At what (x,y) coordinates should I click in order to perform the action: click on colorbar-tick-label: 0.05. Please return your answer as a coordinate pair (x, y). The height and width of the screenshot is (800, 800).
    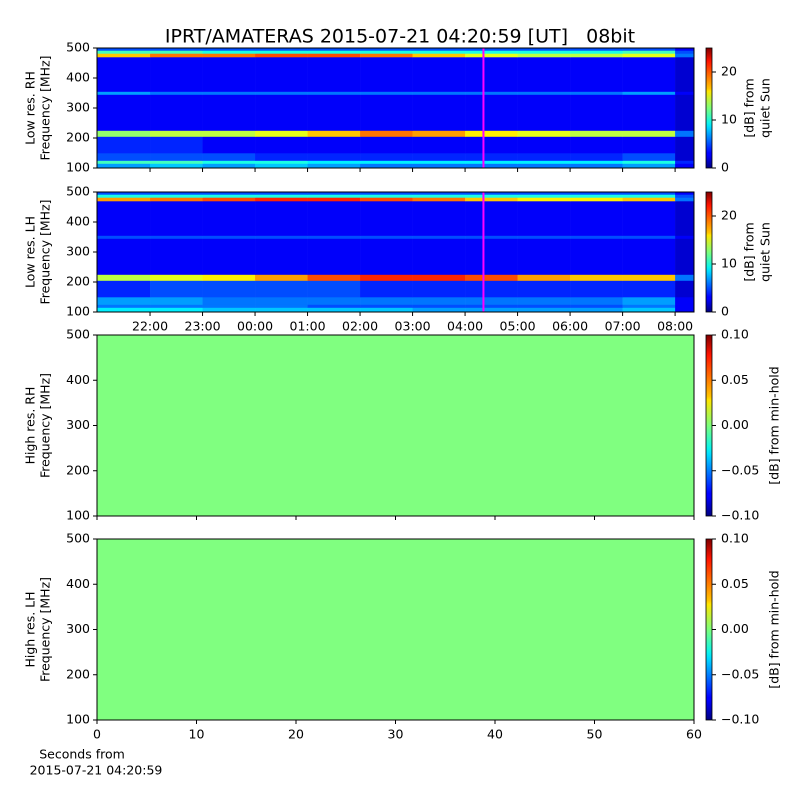
    Looking at the image, I should click on (735, 379).